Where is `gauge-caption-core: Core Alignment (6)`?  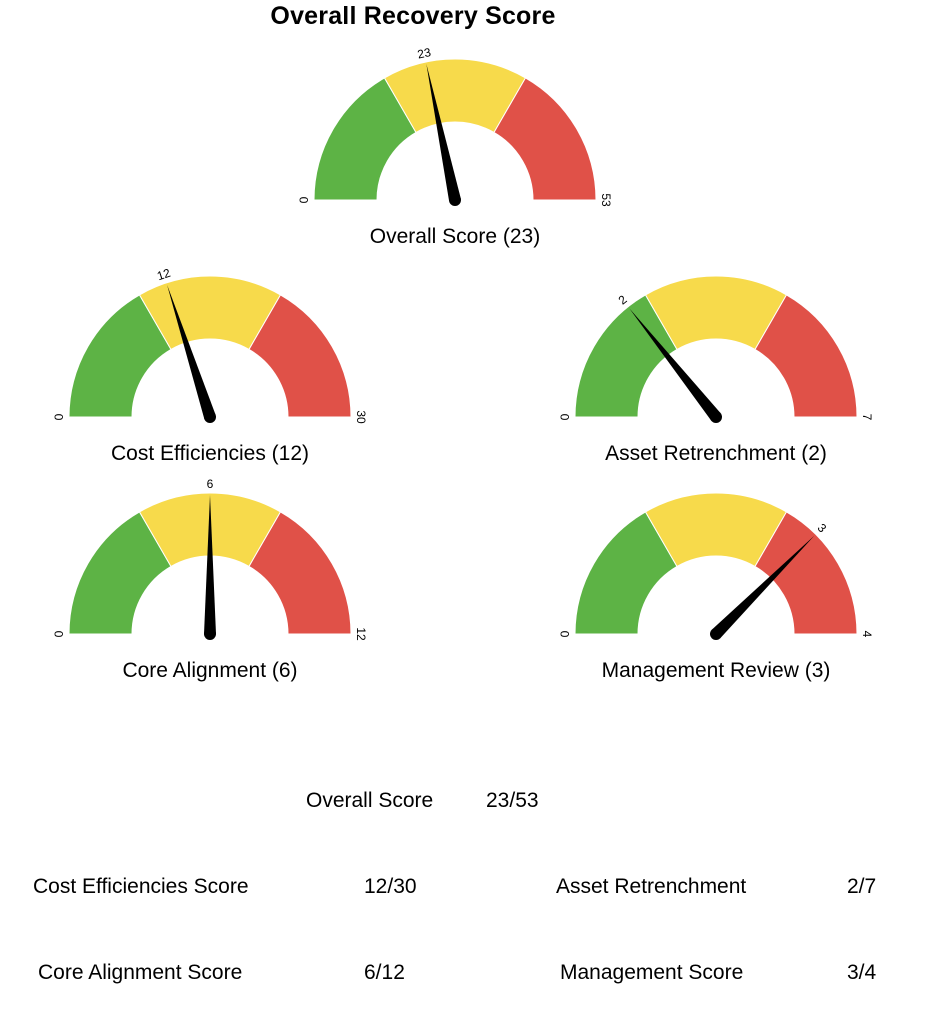
gauge-caption-core: Core Alignment (6) is located at coordinates (210, 670).